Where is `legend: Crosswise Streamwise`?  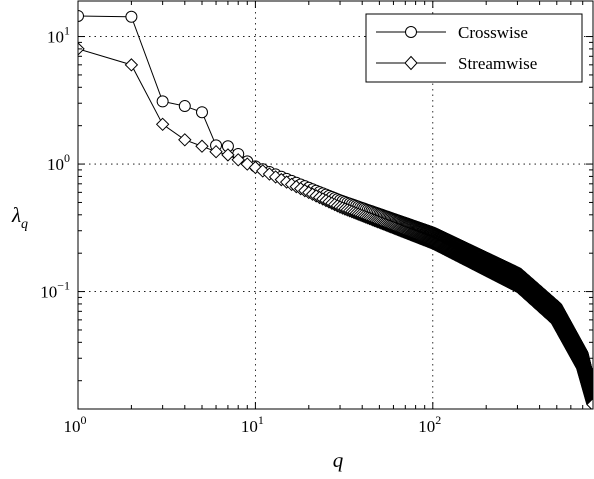 legend: Crosswise Streamwise is located at coordinates (474, 48).